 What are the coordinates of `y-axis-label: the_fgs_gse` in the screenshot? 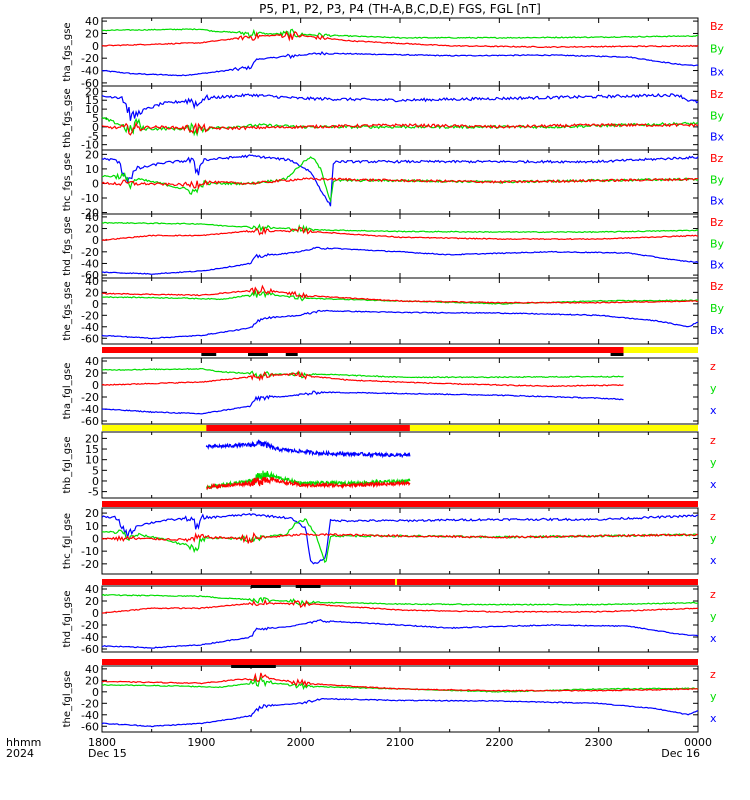 It's located at (67, 310).